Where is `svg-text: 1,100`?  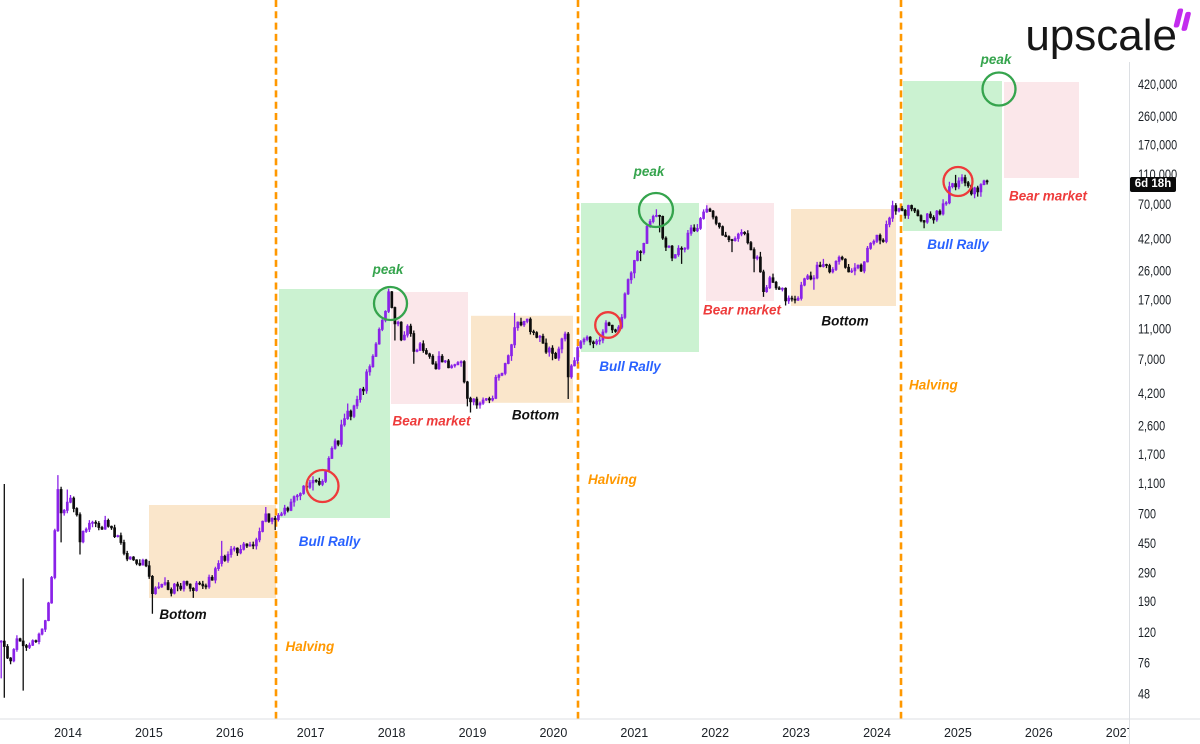 svg-text: 1,100 is located at coordinates (1151, 483).